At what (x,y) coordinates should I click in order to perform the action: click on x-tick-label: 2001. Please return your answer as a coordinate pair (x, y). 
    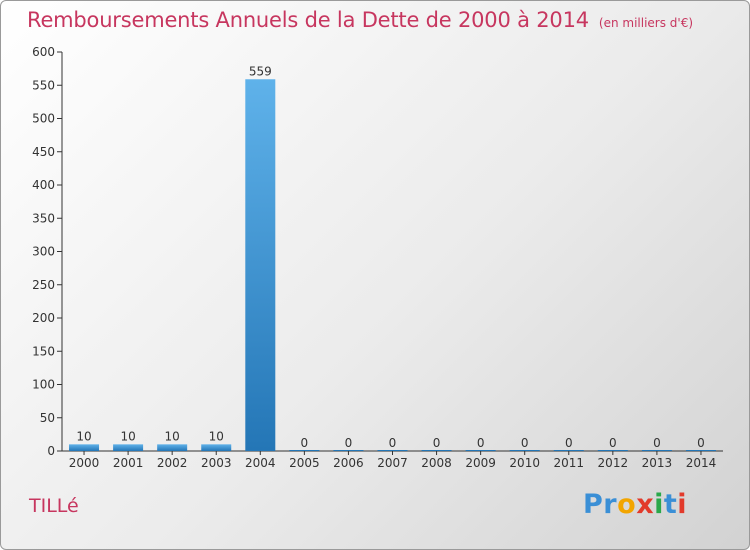
    Looking at the image, I should click on (128, 463).